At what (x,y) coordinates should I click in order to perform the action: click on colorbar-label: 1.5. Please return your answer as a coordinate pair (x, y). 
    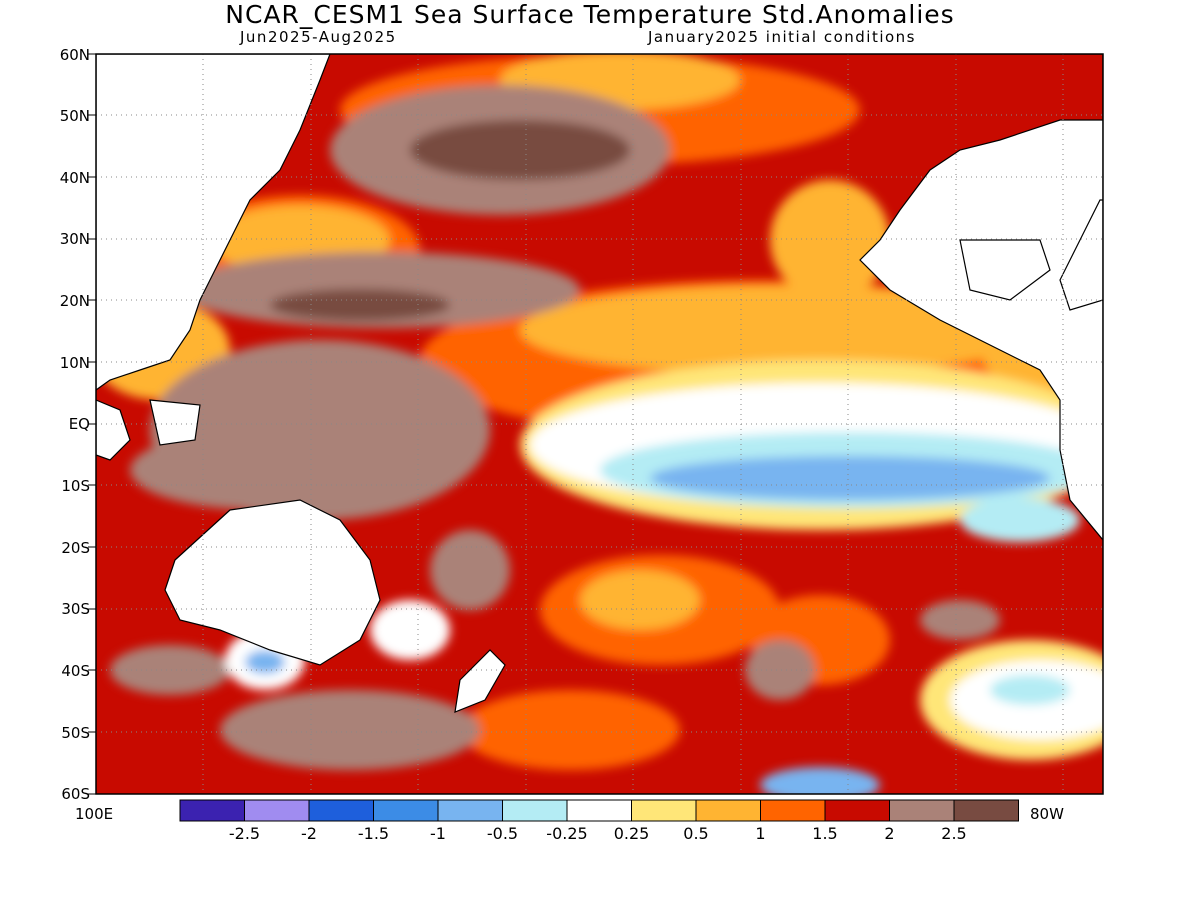
    Looking at the image, I should click on (825, 833).